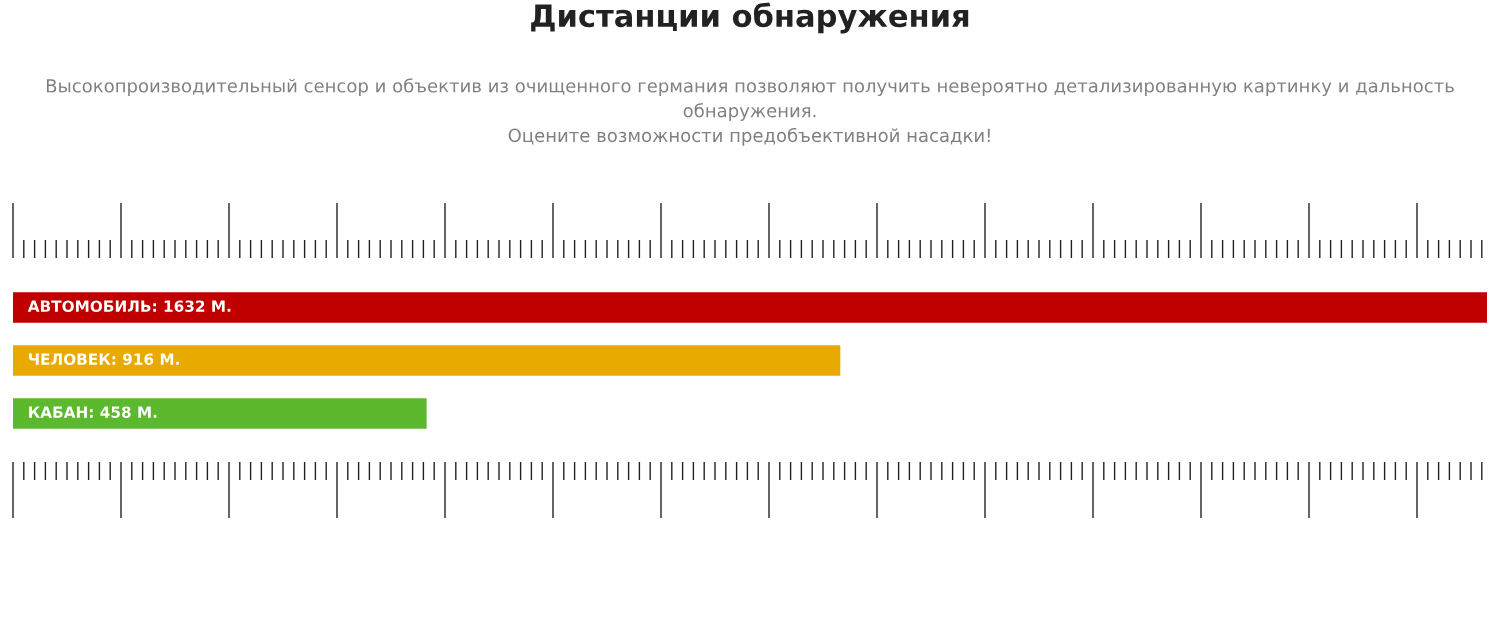  Describe the element at coordinates (750, 18) in the screenshot. I see `chart-title: Дистанции обнаружения` at that location.